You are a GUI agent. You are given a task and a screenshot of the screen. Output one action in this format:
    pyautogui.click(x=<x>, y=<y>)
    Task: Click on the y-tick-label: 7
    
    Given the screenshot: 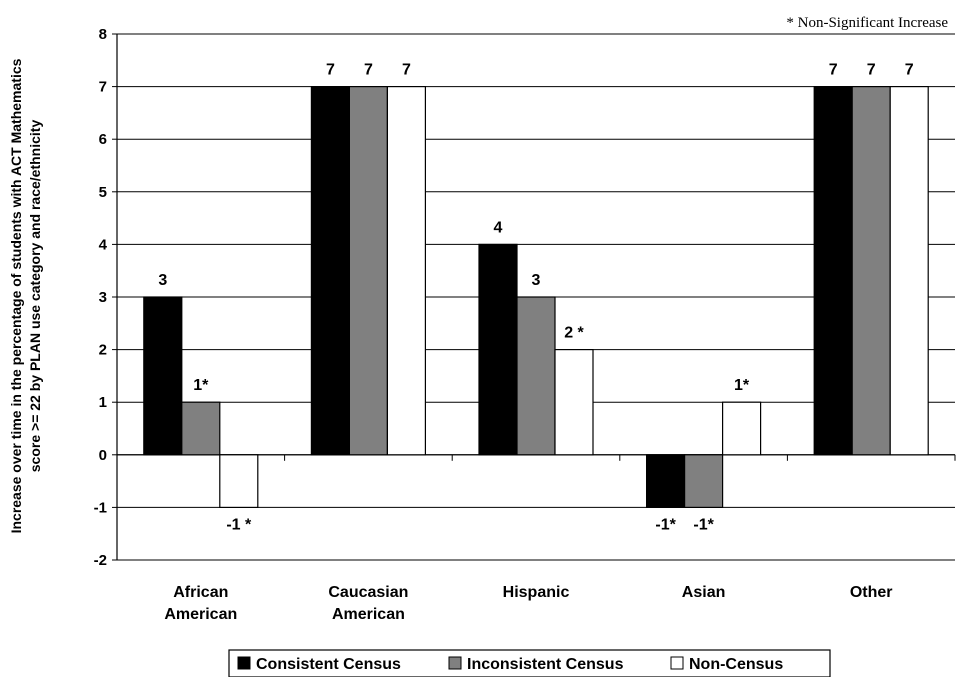 What is the action you would take?
    pyautogui.click(x=103, y=87)
    